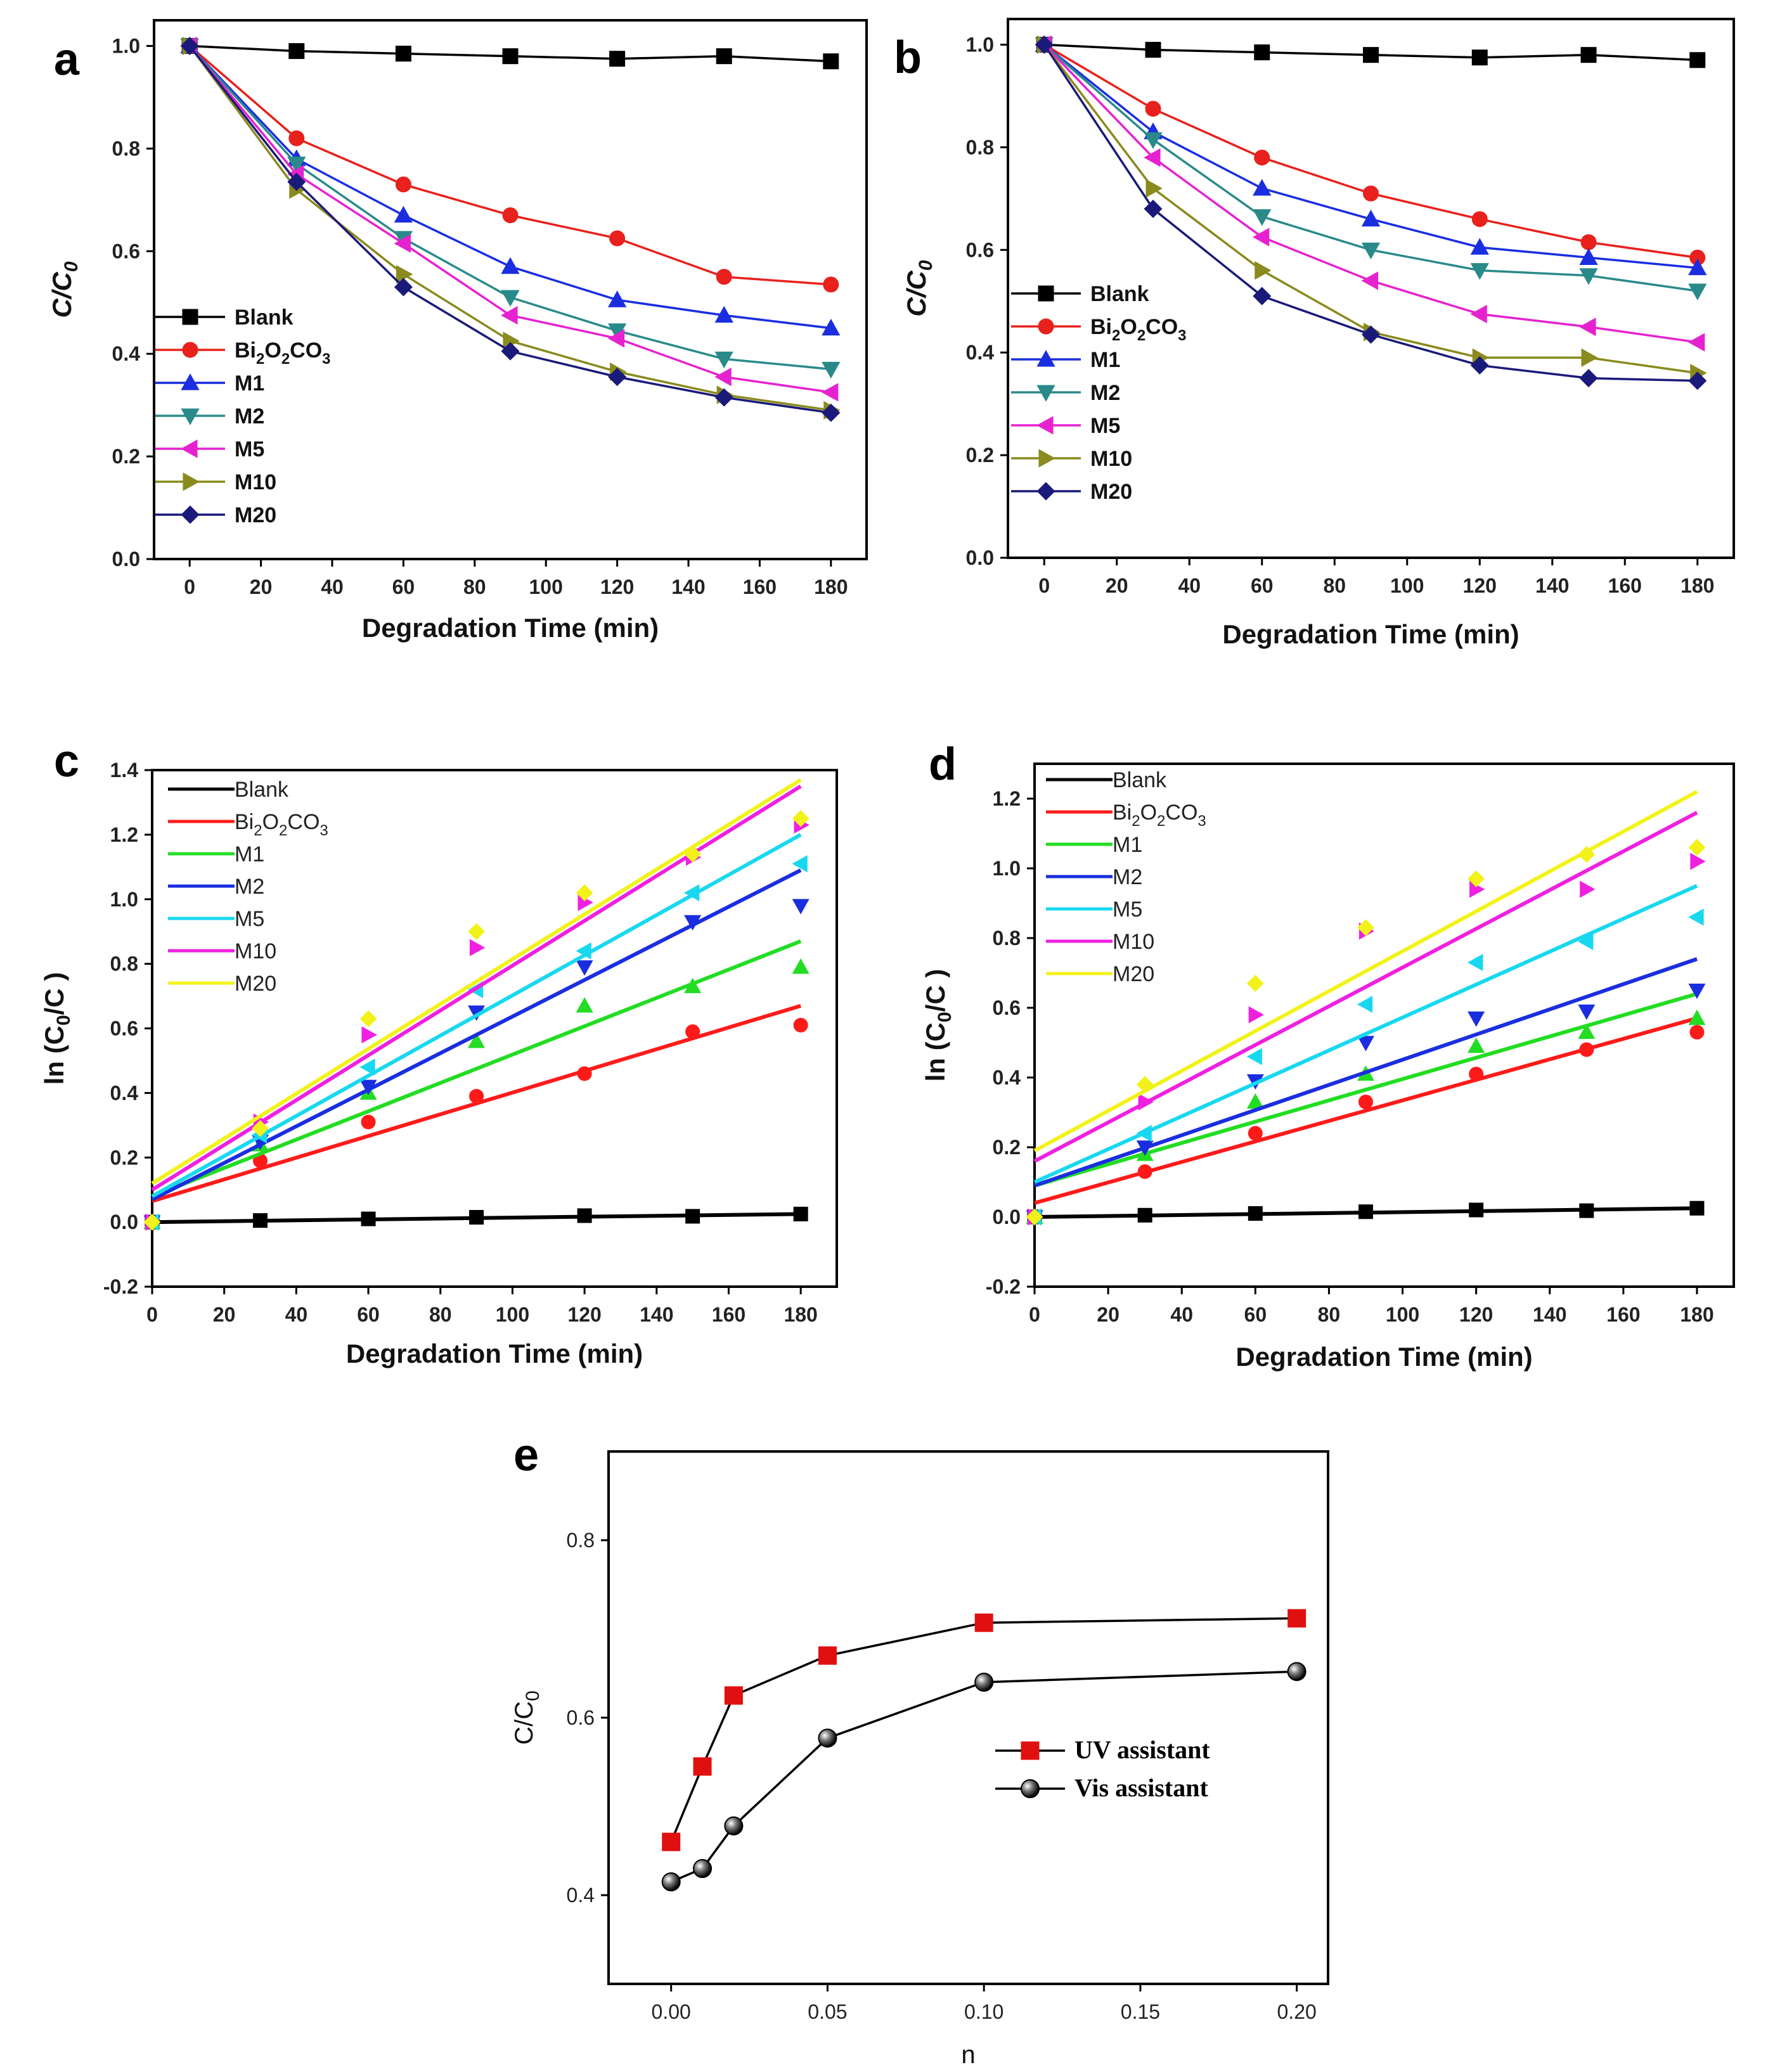  Describe the element at coordinates (1189, 585) in the screenshot. I see `x-tick-label-b: 40` at that location.